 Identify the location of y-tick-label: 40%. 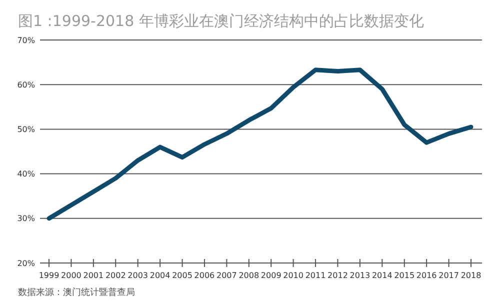
(26, 174).